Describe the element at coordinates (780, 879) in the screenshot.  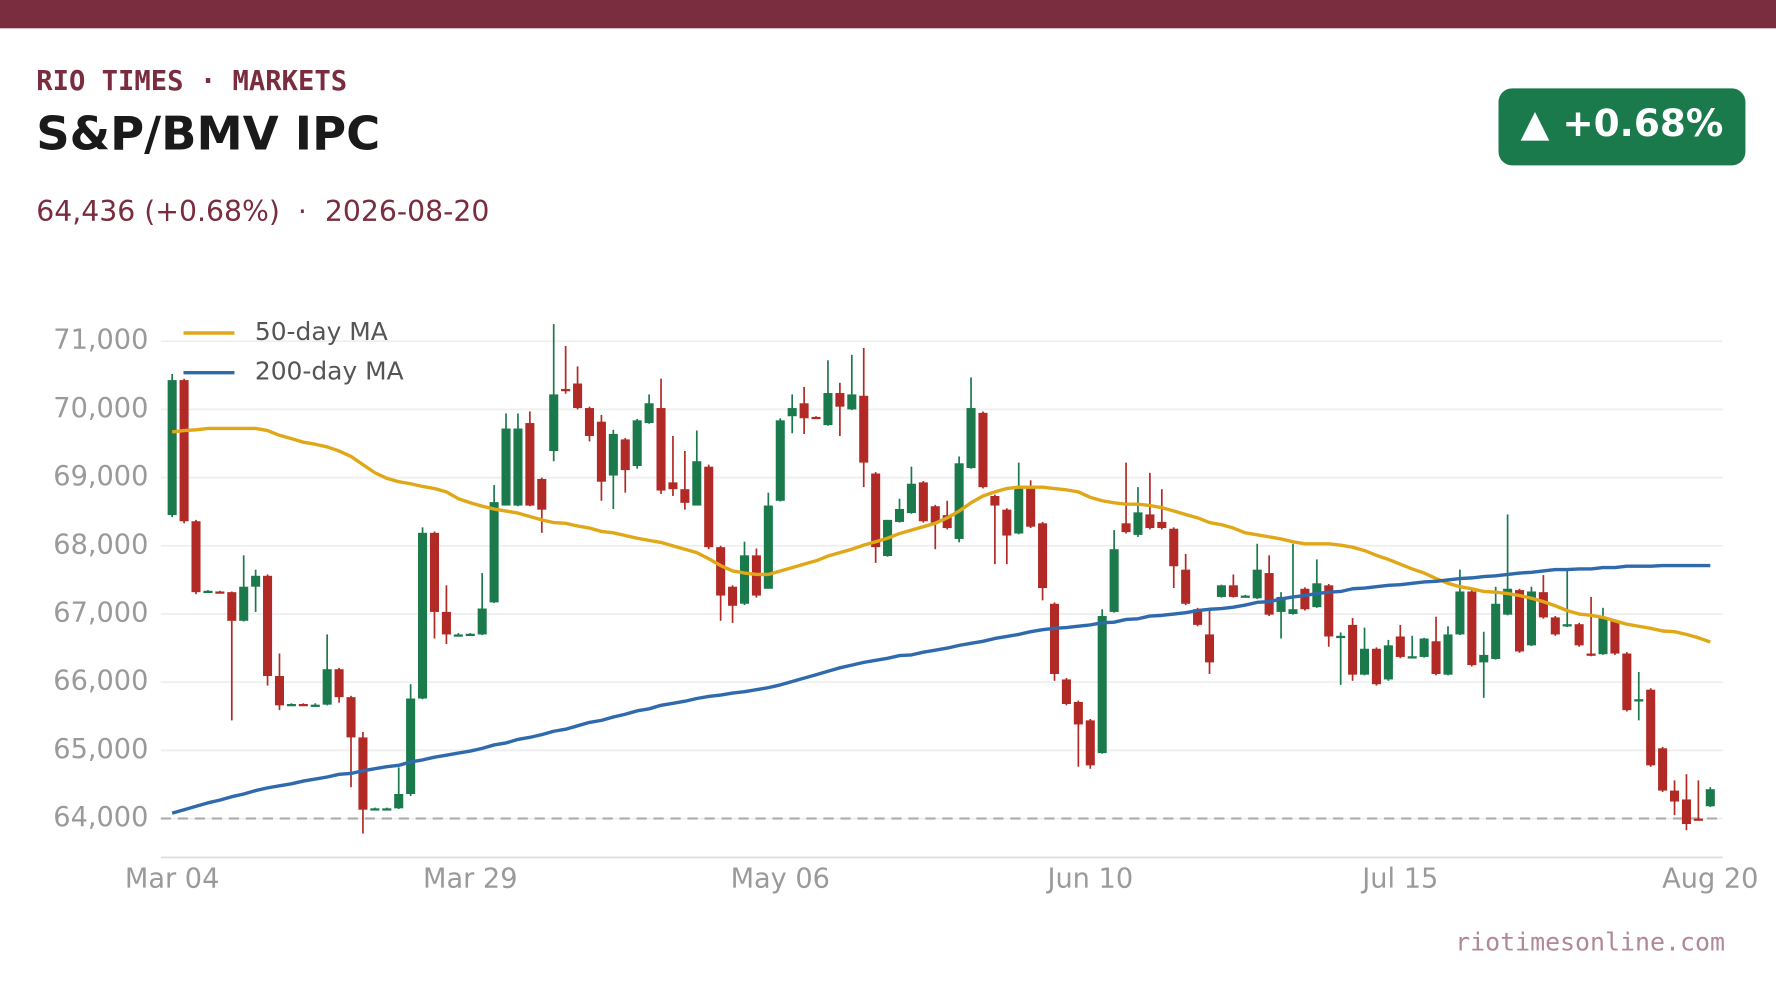
I see `x-tick-label: May 06` at that location.